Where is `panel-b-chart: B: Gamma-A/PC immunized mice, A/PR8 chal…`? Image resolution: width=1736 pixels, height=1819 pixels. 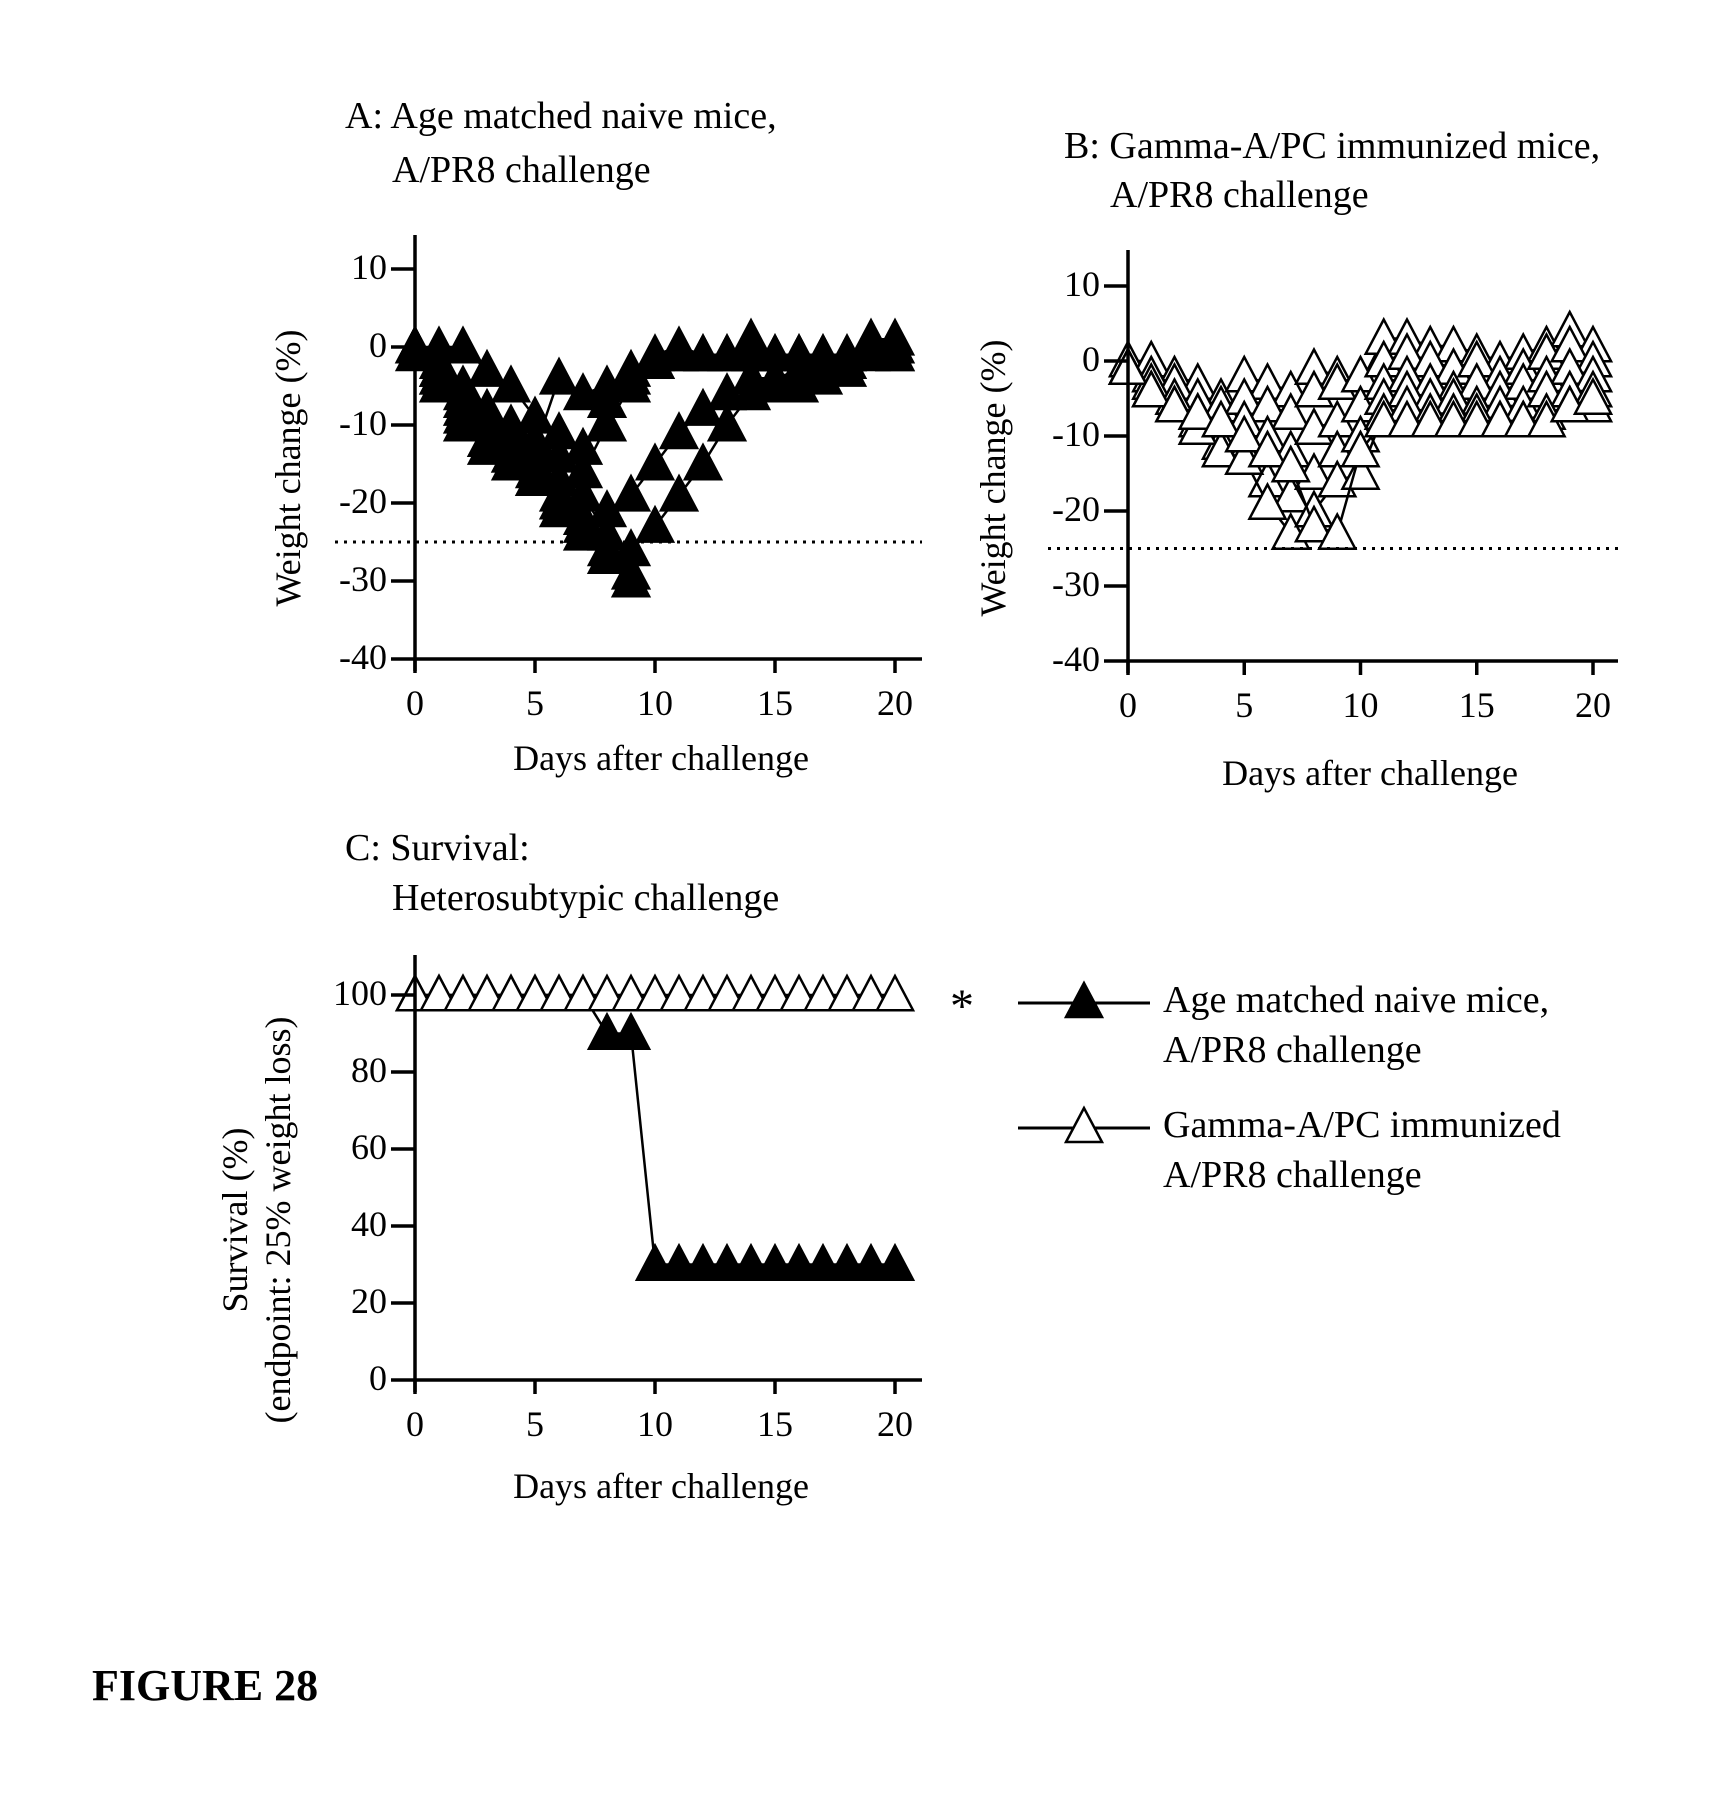
panel-b-chart: B: Gamma-A/PC immunized mice, A/PR8 chal… is located at coordinates (1295, 459).